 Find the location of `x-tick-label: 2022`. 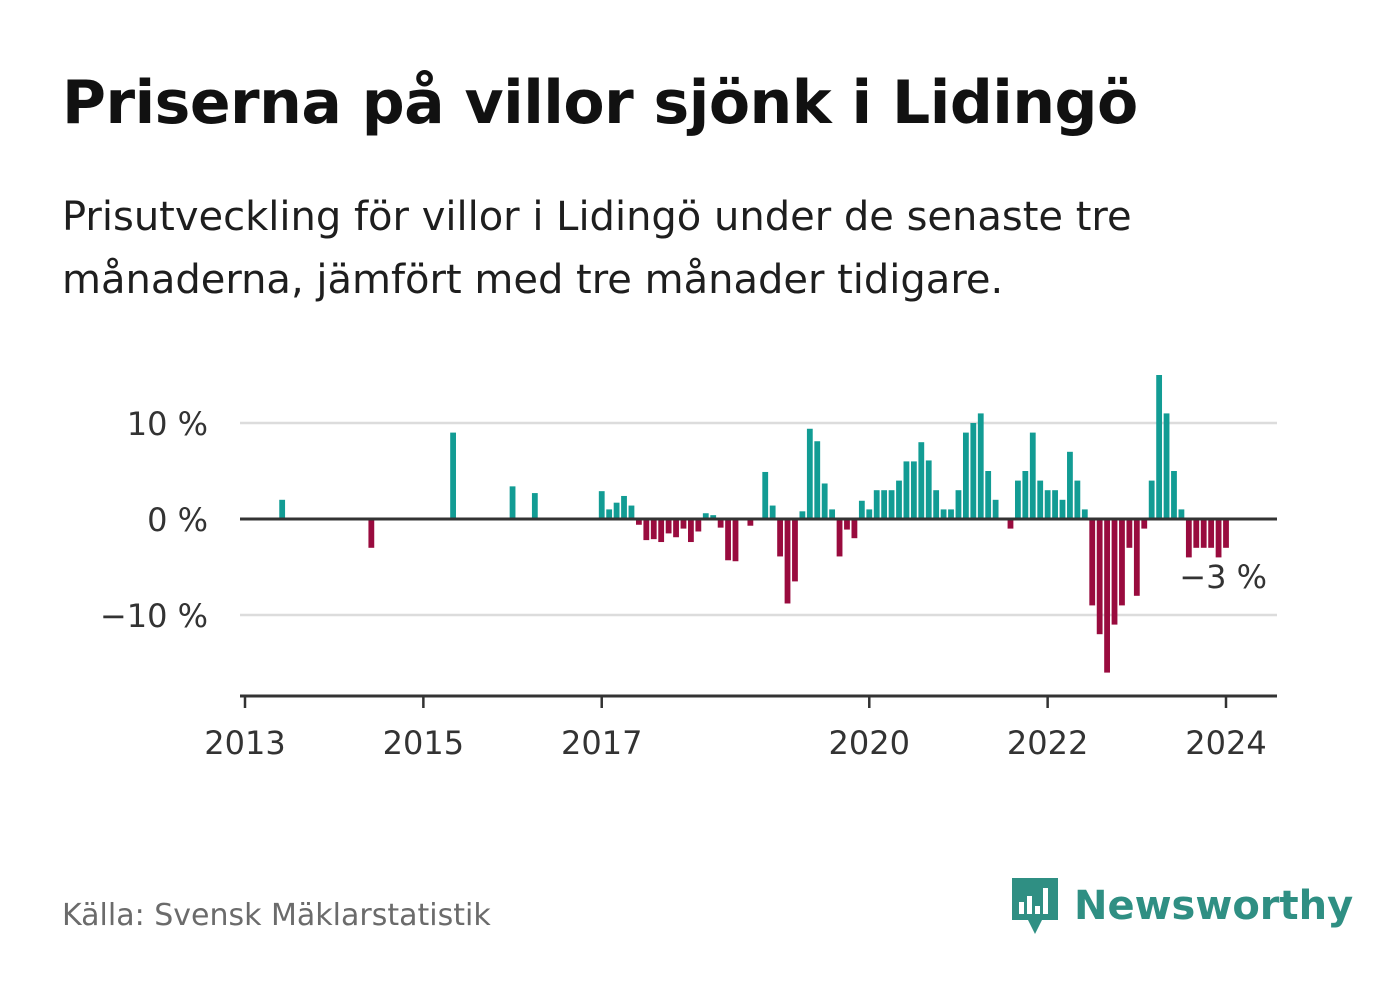

x-tick-label: 2022 is located at coordinates (1047, 743).